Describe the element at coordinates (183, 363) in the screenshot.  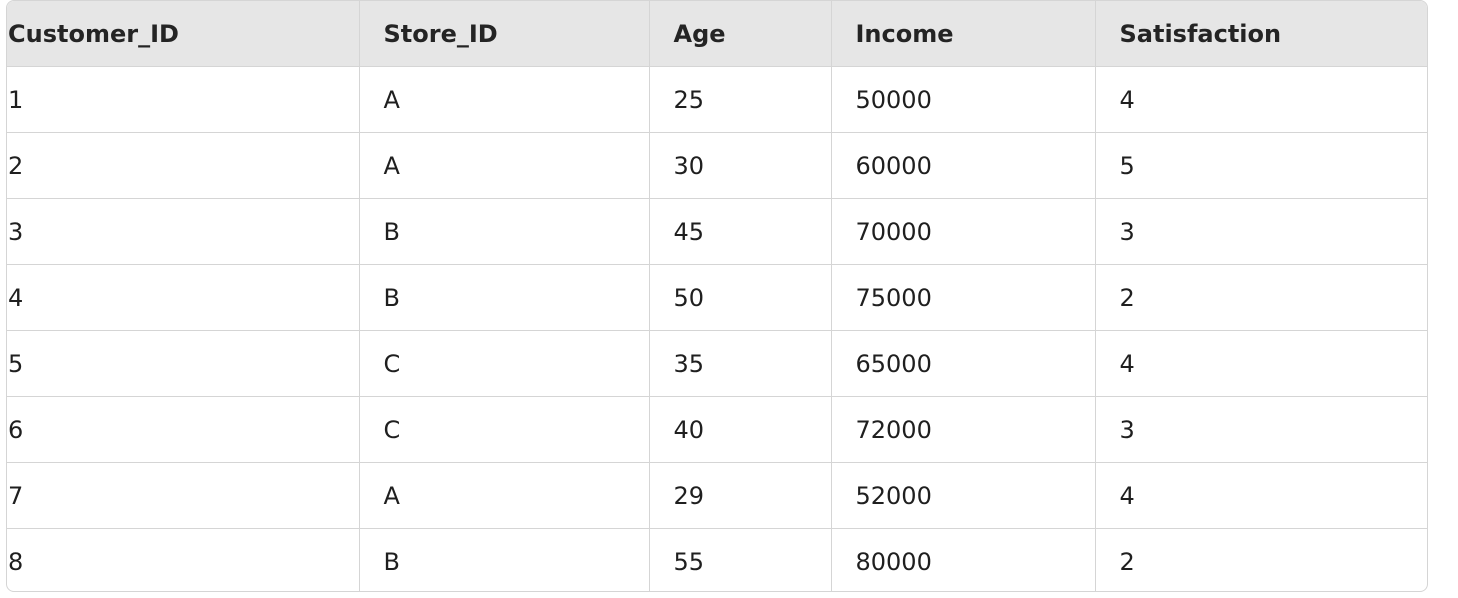
I see `table-cell-customer-id: 5` at that location.